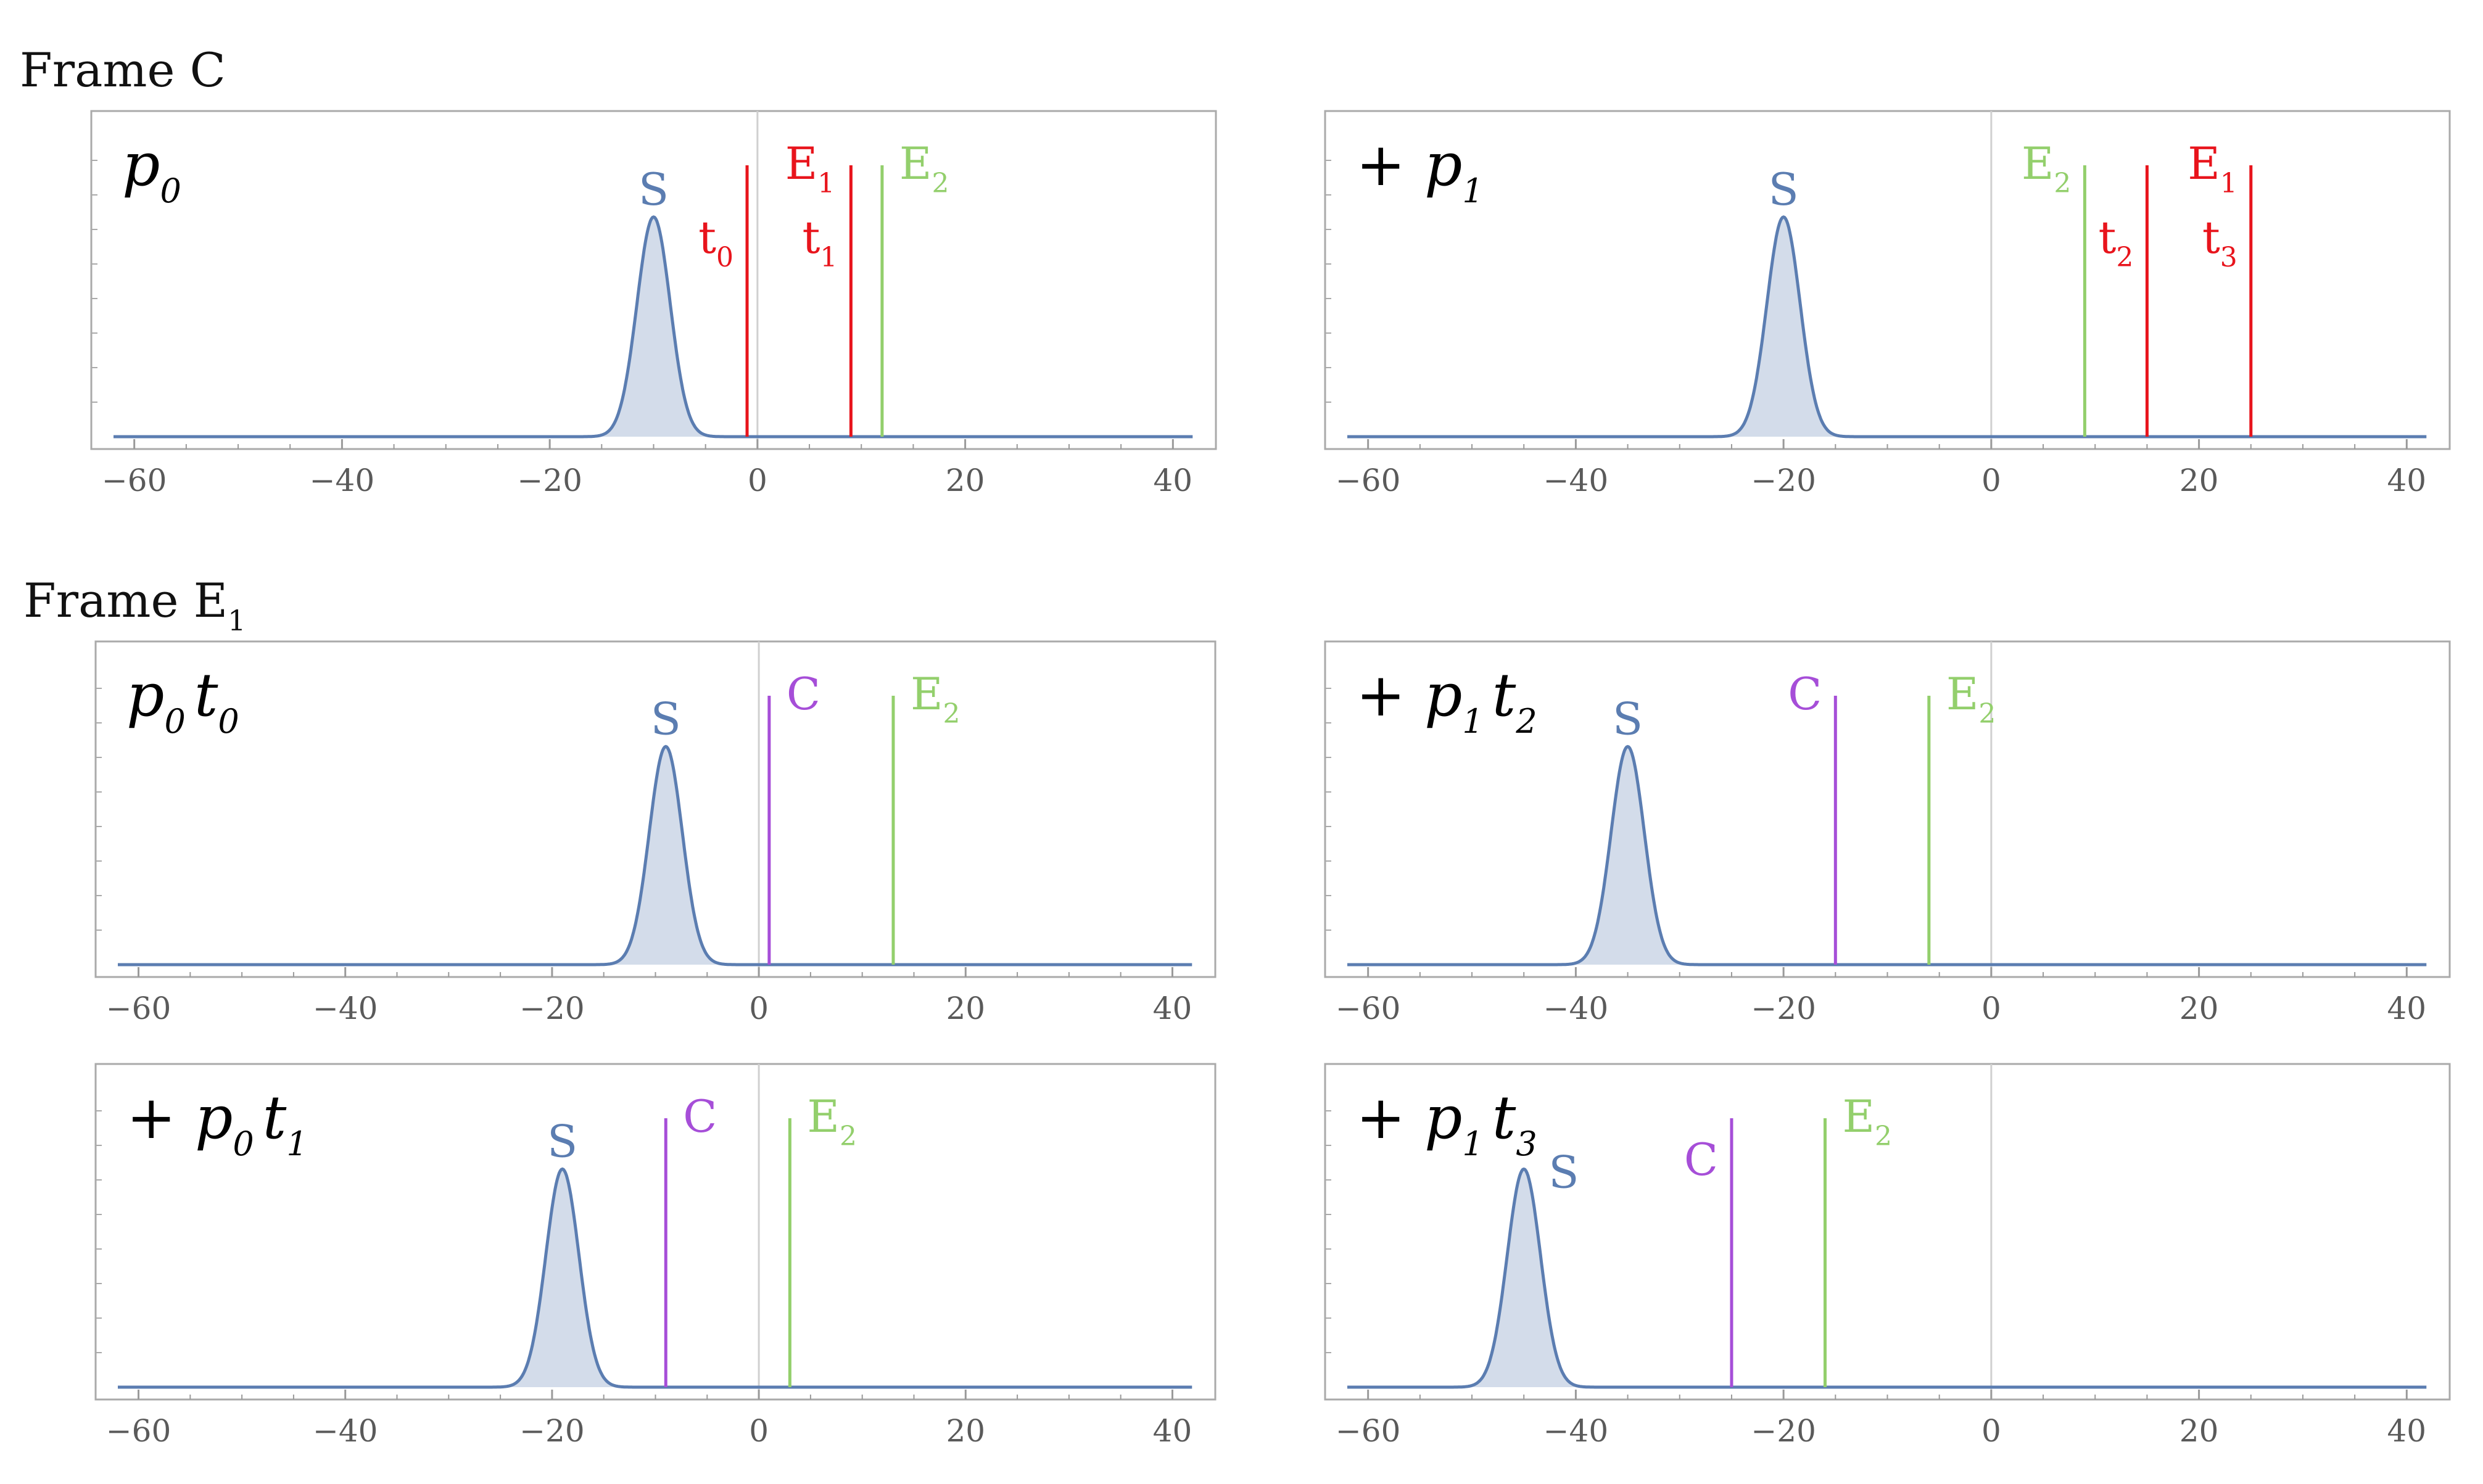  What do you see at coordinates (1446, 1123) in the screenshot?
I see `term-label: + p1 t3` at bounding box center [1446, 1123].